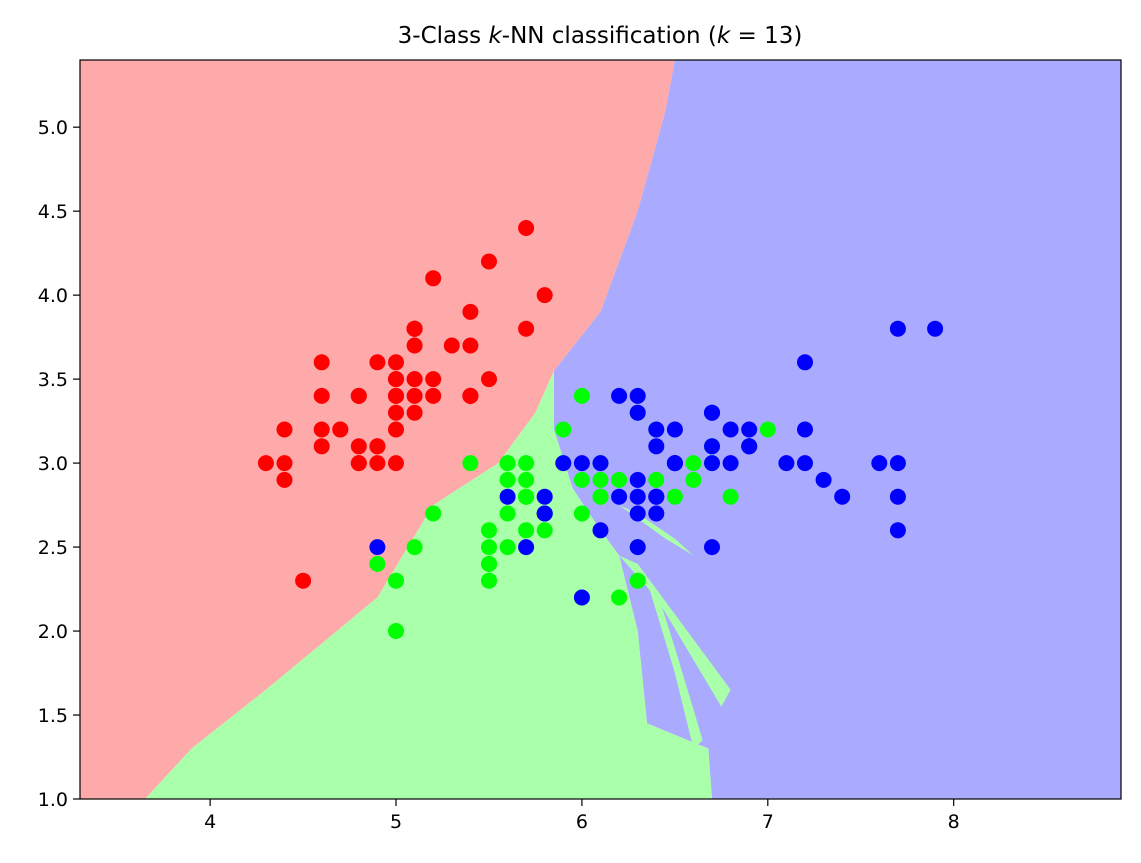 This screenshot has width=1141, height=863. What do you see at coordinates (53, 128) in the screenshot?
I see `y-tick-label: 5.0` at bounding box center [53, 128].